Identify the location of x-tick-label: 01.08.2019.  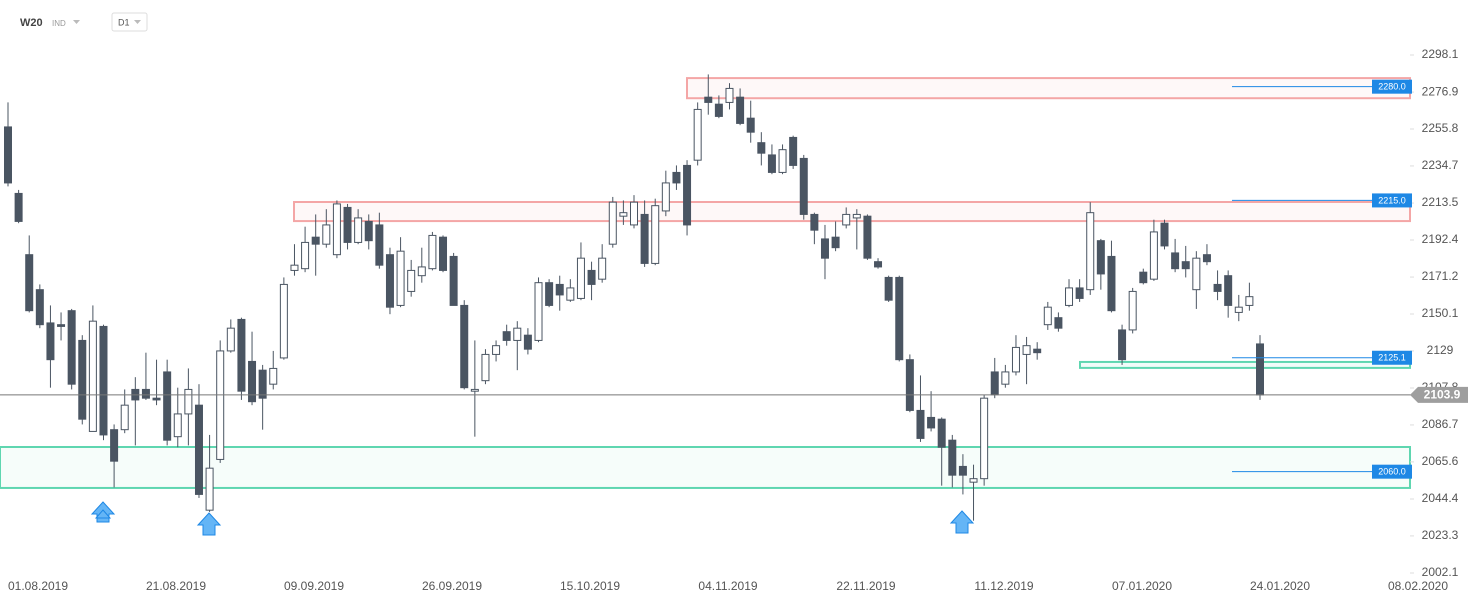
(38, 586).